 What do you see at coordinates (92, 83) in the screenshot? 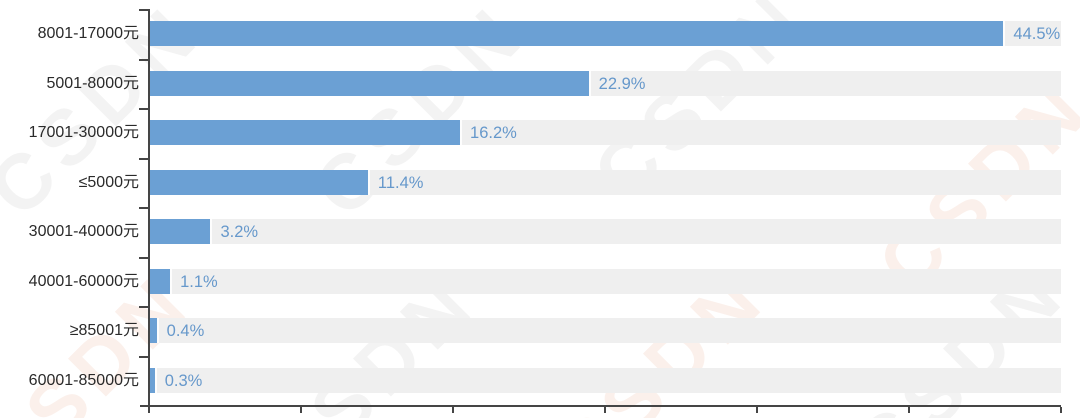
I see `category-label: 5001-8000元` at bounding box center [92, 83].